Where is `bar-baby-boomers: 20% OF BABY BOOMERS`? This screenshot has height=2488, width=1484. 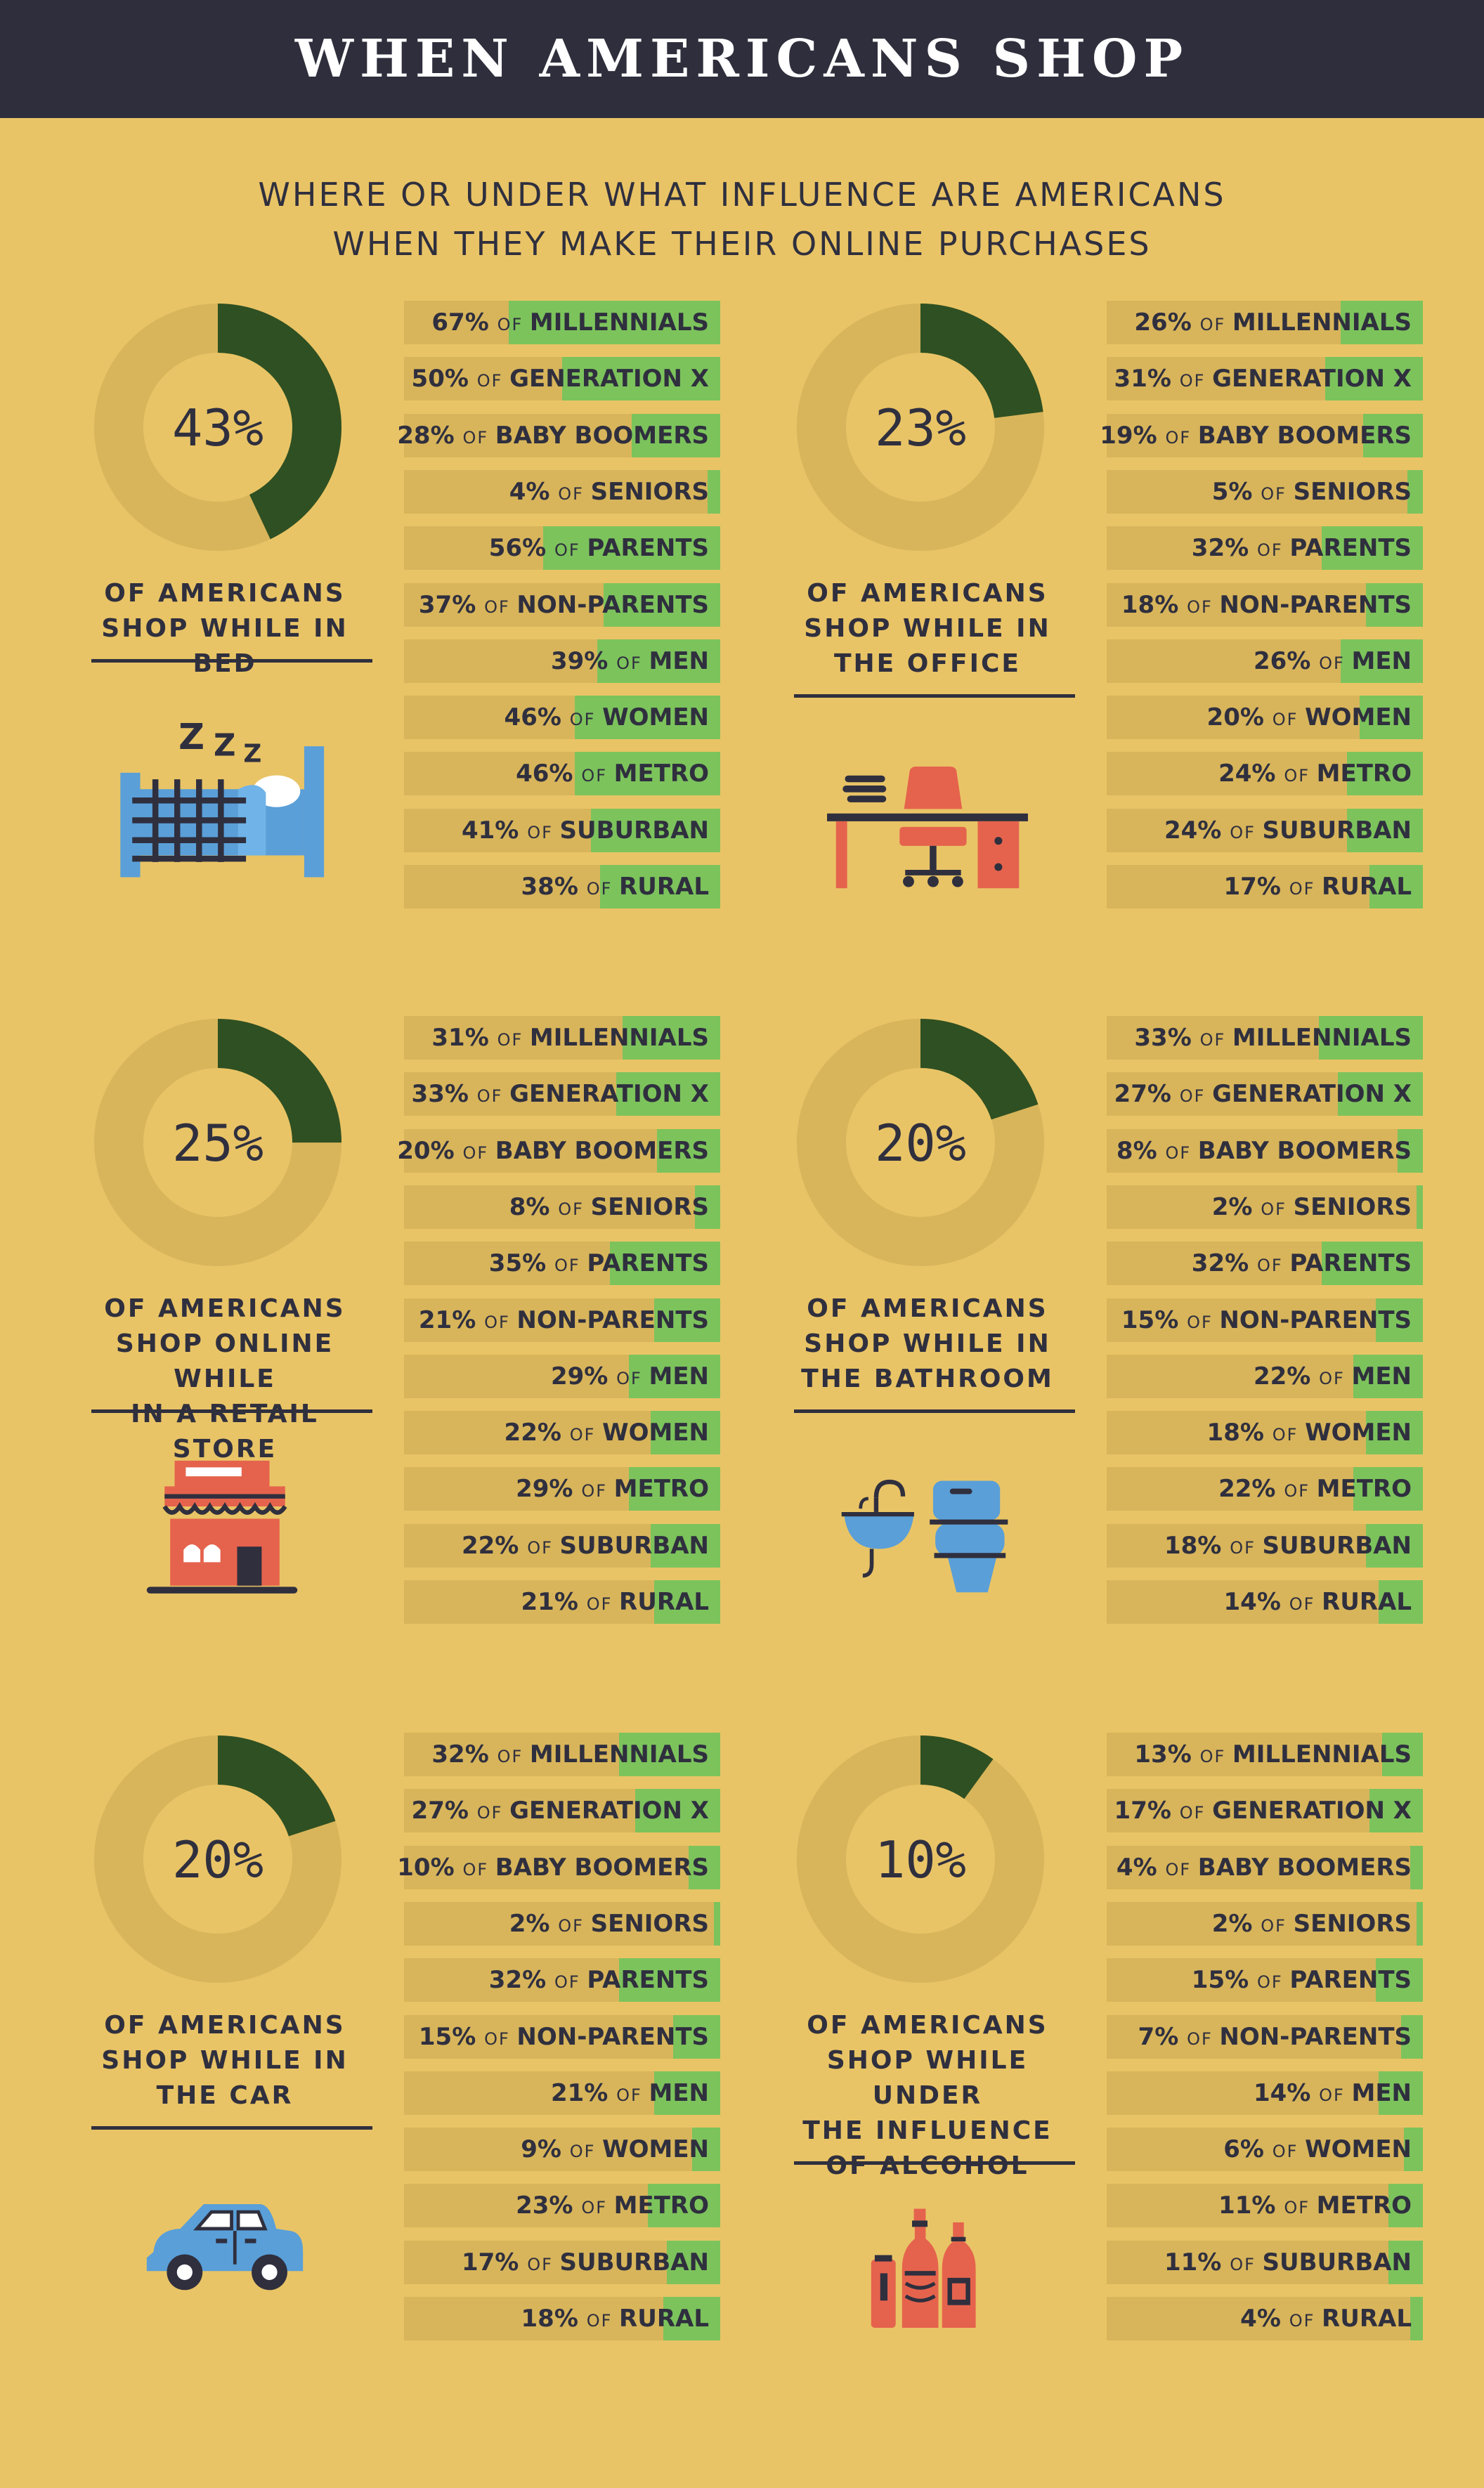
bar-baby-boomers: 20% OF BABY BOOMERS is located at coordinates (558, 1151).